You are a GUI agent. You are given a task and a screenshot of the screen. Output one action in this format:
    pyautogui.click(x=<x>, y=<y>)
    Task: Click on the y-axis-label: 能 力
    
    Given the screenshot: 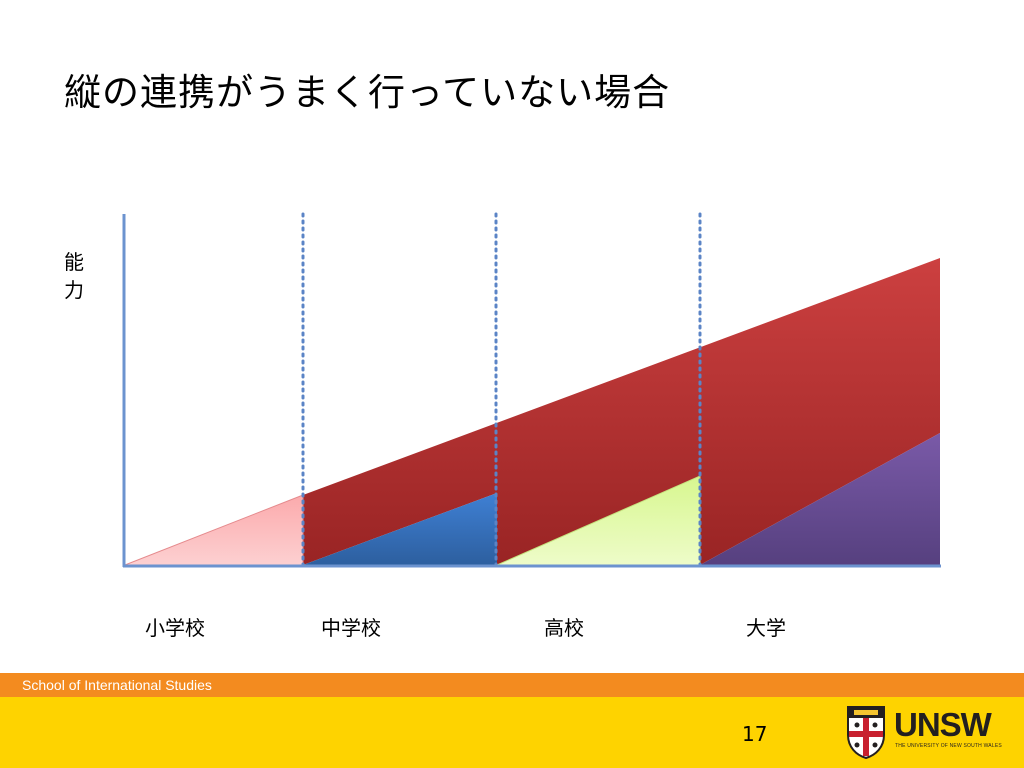 What is the action you would take?
    pyautogui.click(x=74, y=276)
    